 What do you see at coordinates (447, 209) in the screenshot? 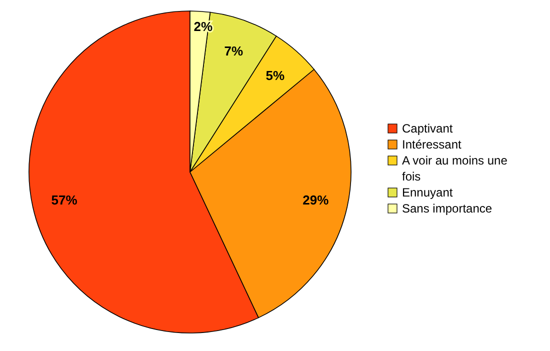
I see `legend-label: Sans importance` at bounding box center [447, 209].